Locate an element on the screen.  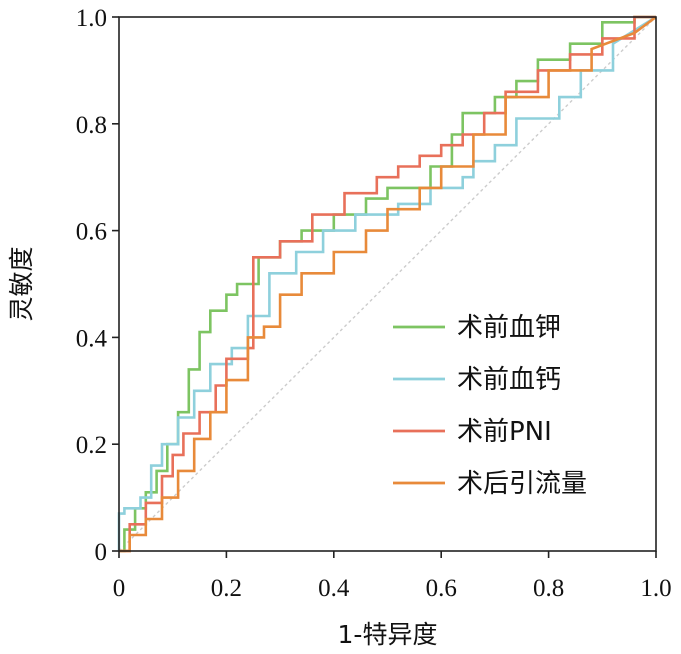
x-tick-label: 0.2 is located at coordinates (226, 588).